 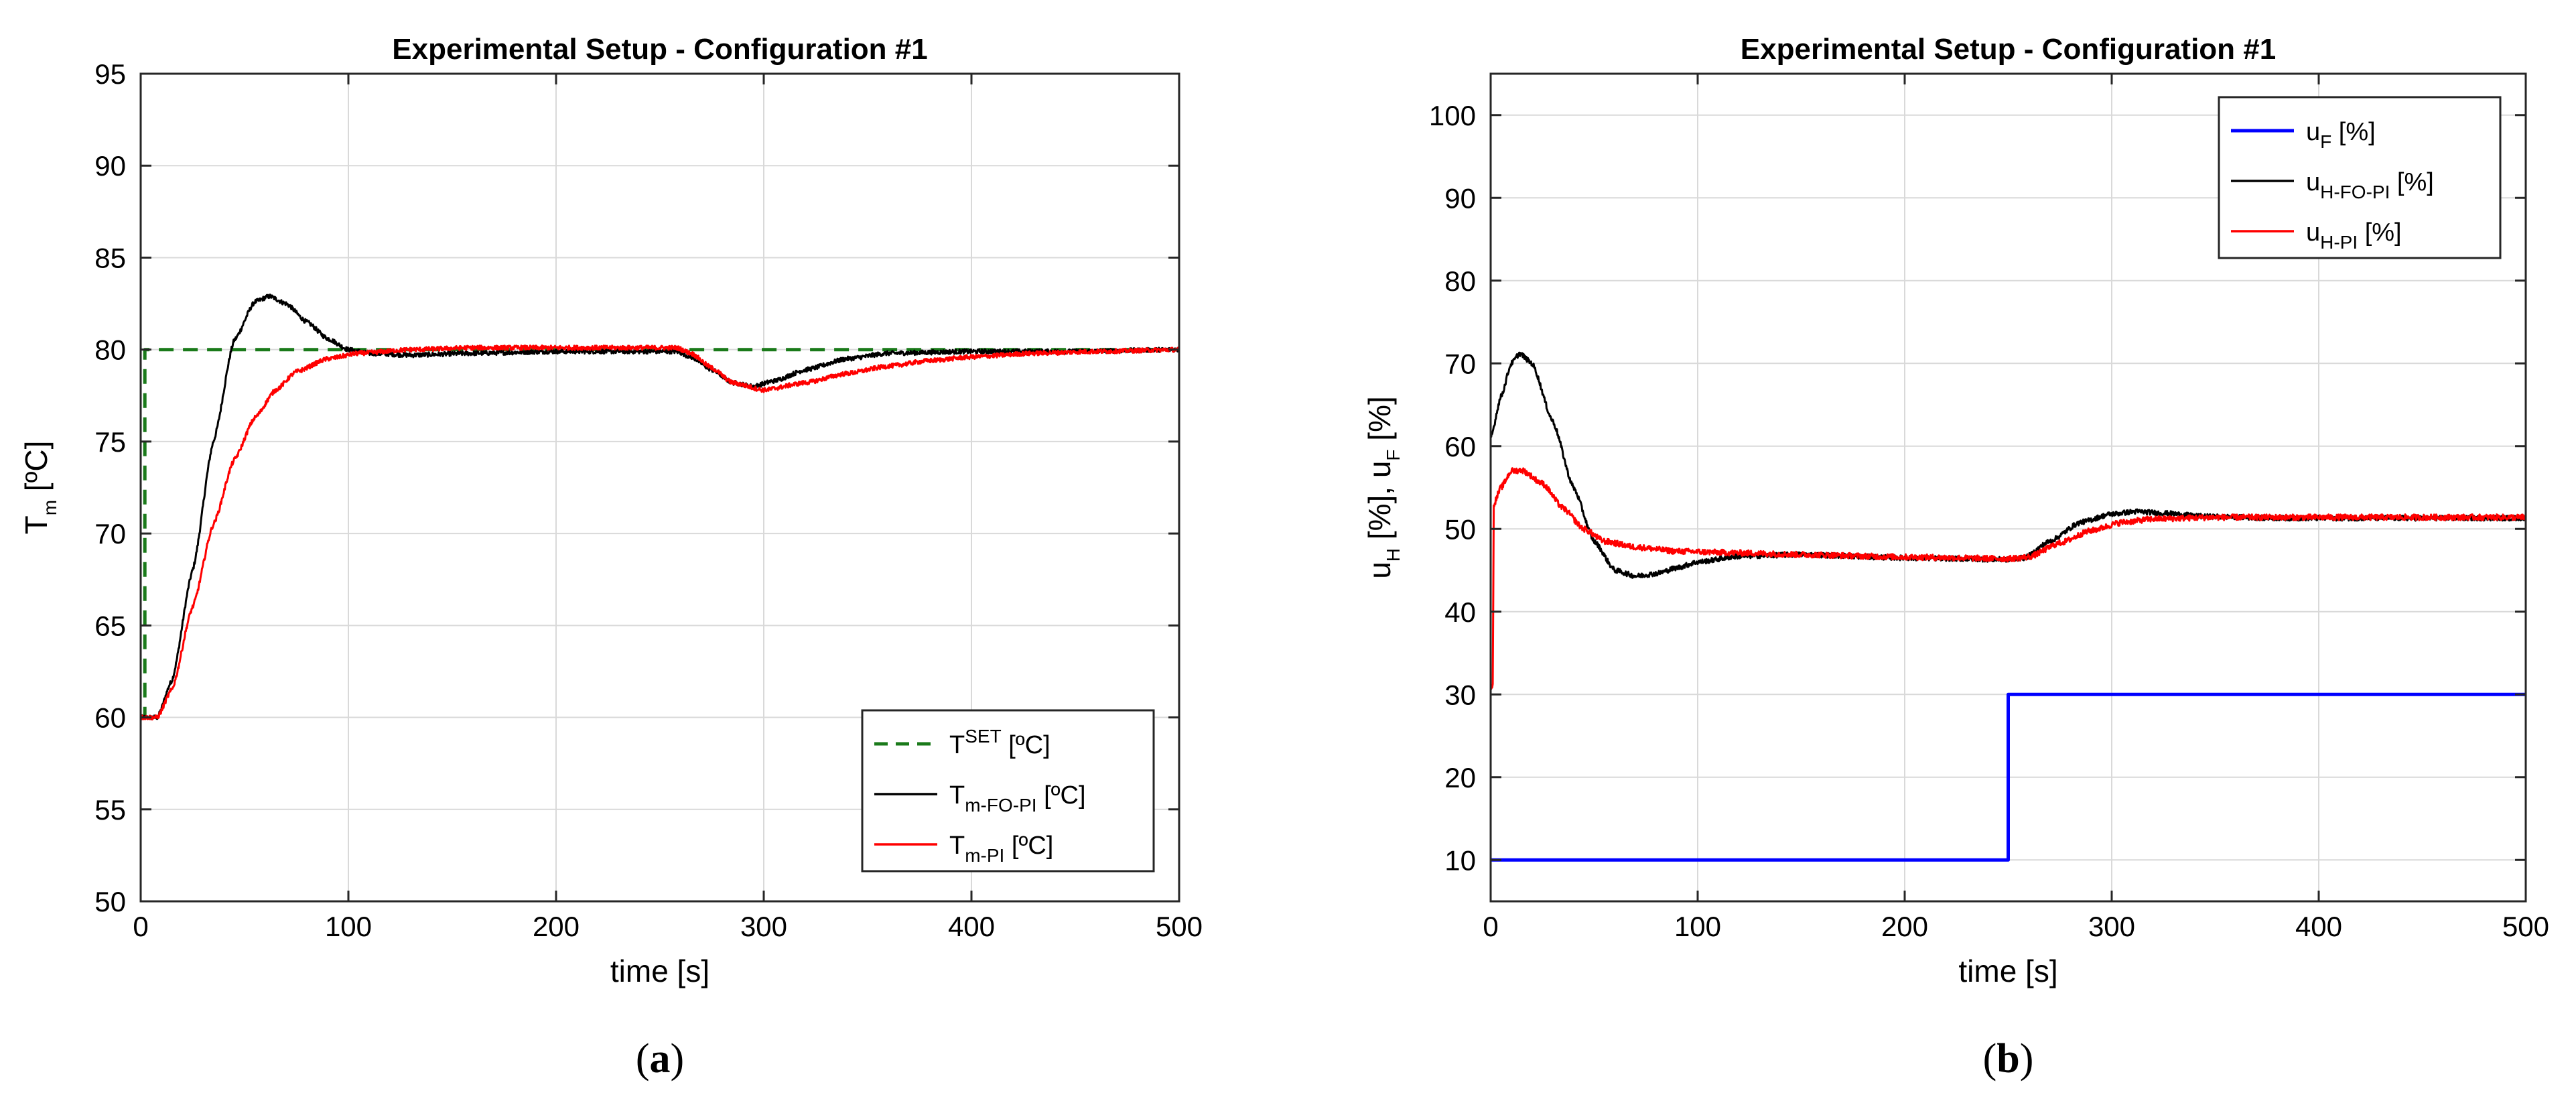 I want to click on panel-letter: a, so click(x=660, y=1059).